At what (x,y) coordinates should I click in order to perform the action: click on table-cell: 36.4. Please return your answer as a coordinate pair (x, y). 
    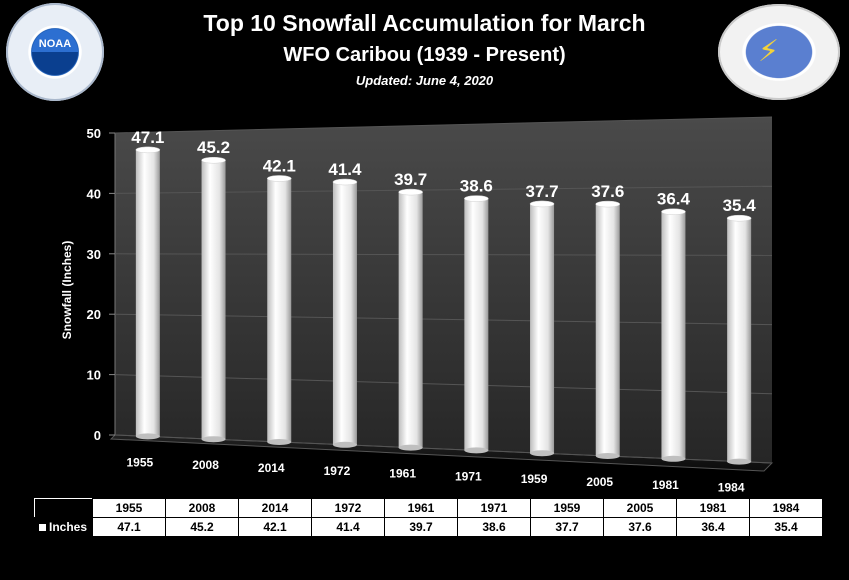
    Looking at the image, I should click on (713, 527).